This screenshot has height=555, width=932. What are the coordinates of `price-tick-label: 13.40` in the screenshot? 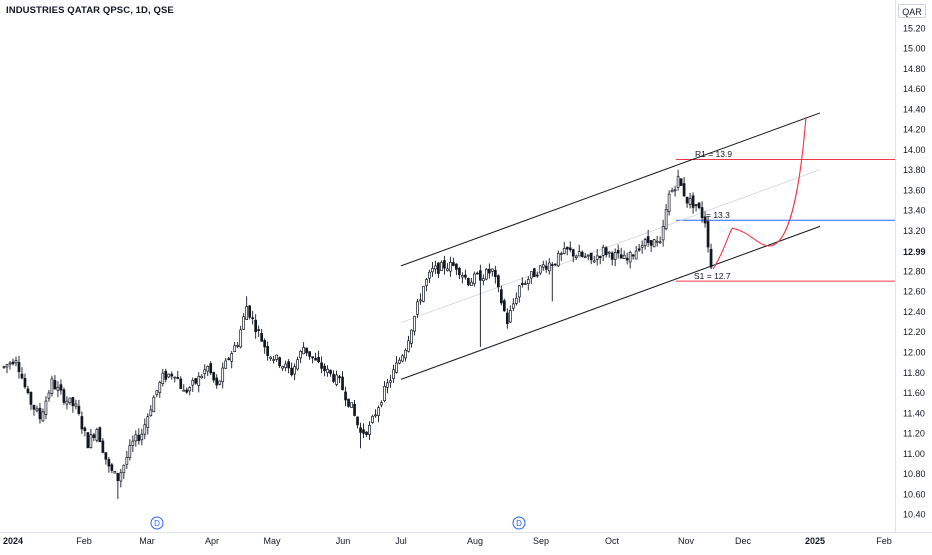 It's located at (914, 211).